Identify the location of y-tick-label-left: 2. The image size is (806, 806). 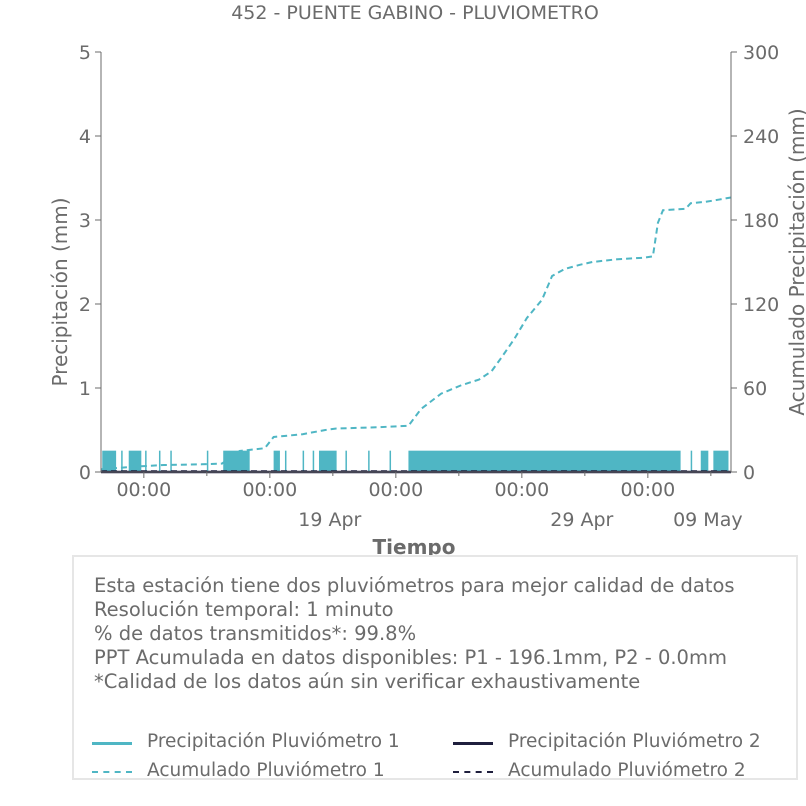
(85, 305).